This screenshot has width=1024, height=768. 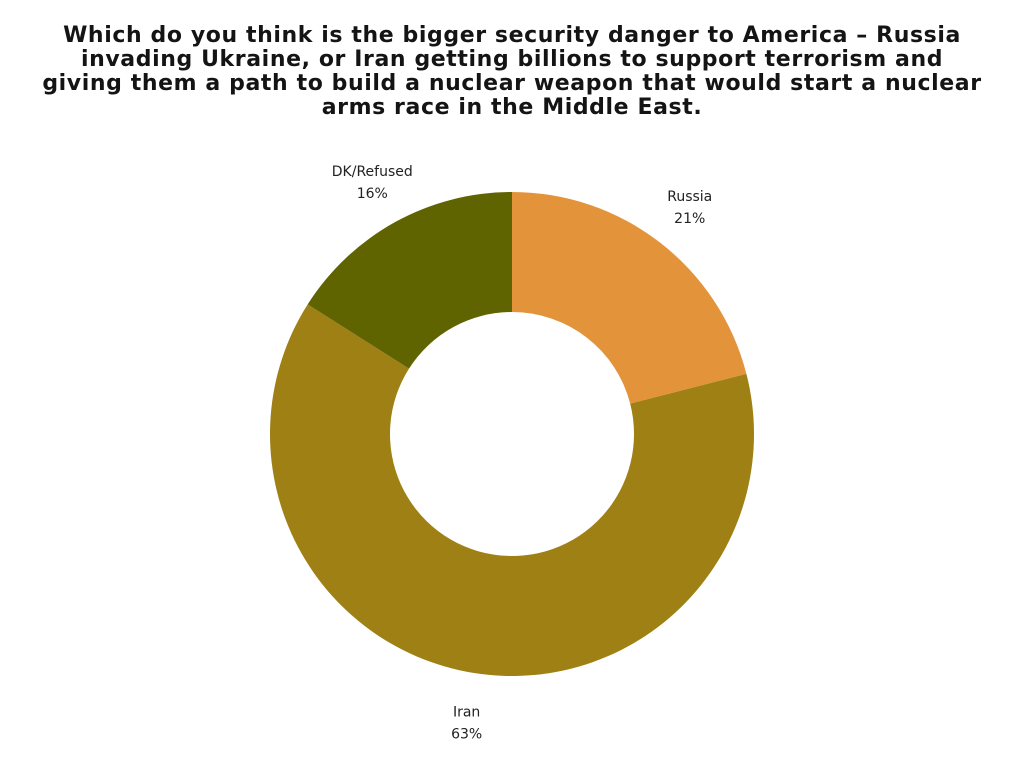 What do you see at coordinates (466, 712) in the screenshot?
I see `slice-label-iran: Iran` at bounding box center [466, 712].